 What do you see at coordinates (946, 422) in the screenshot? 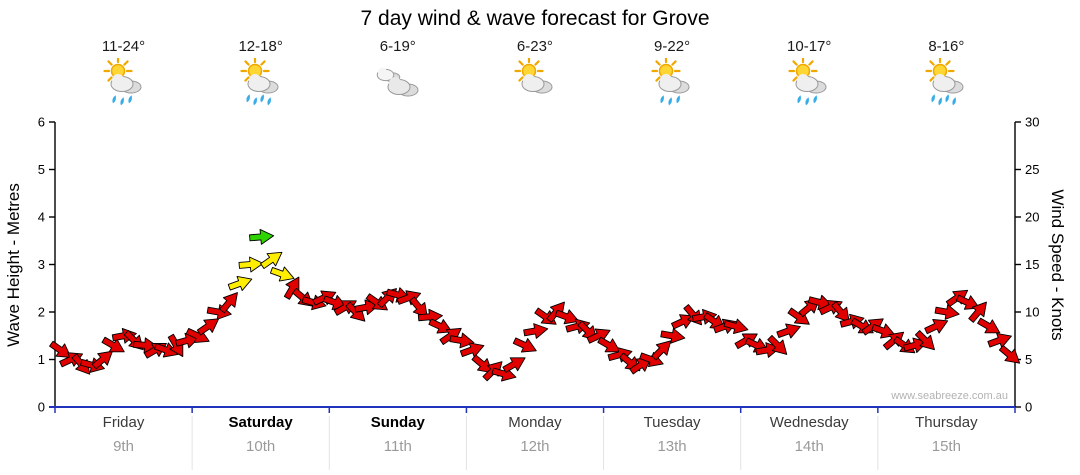
I see `day-name: Thursday` at bounding box center [946, 422].